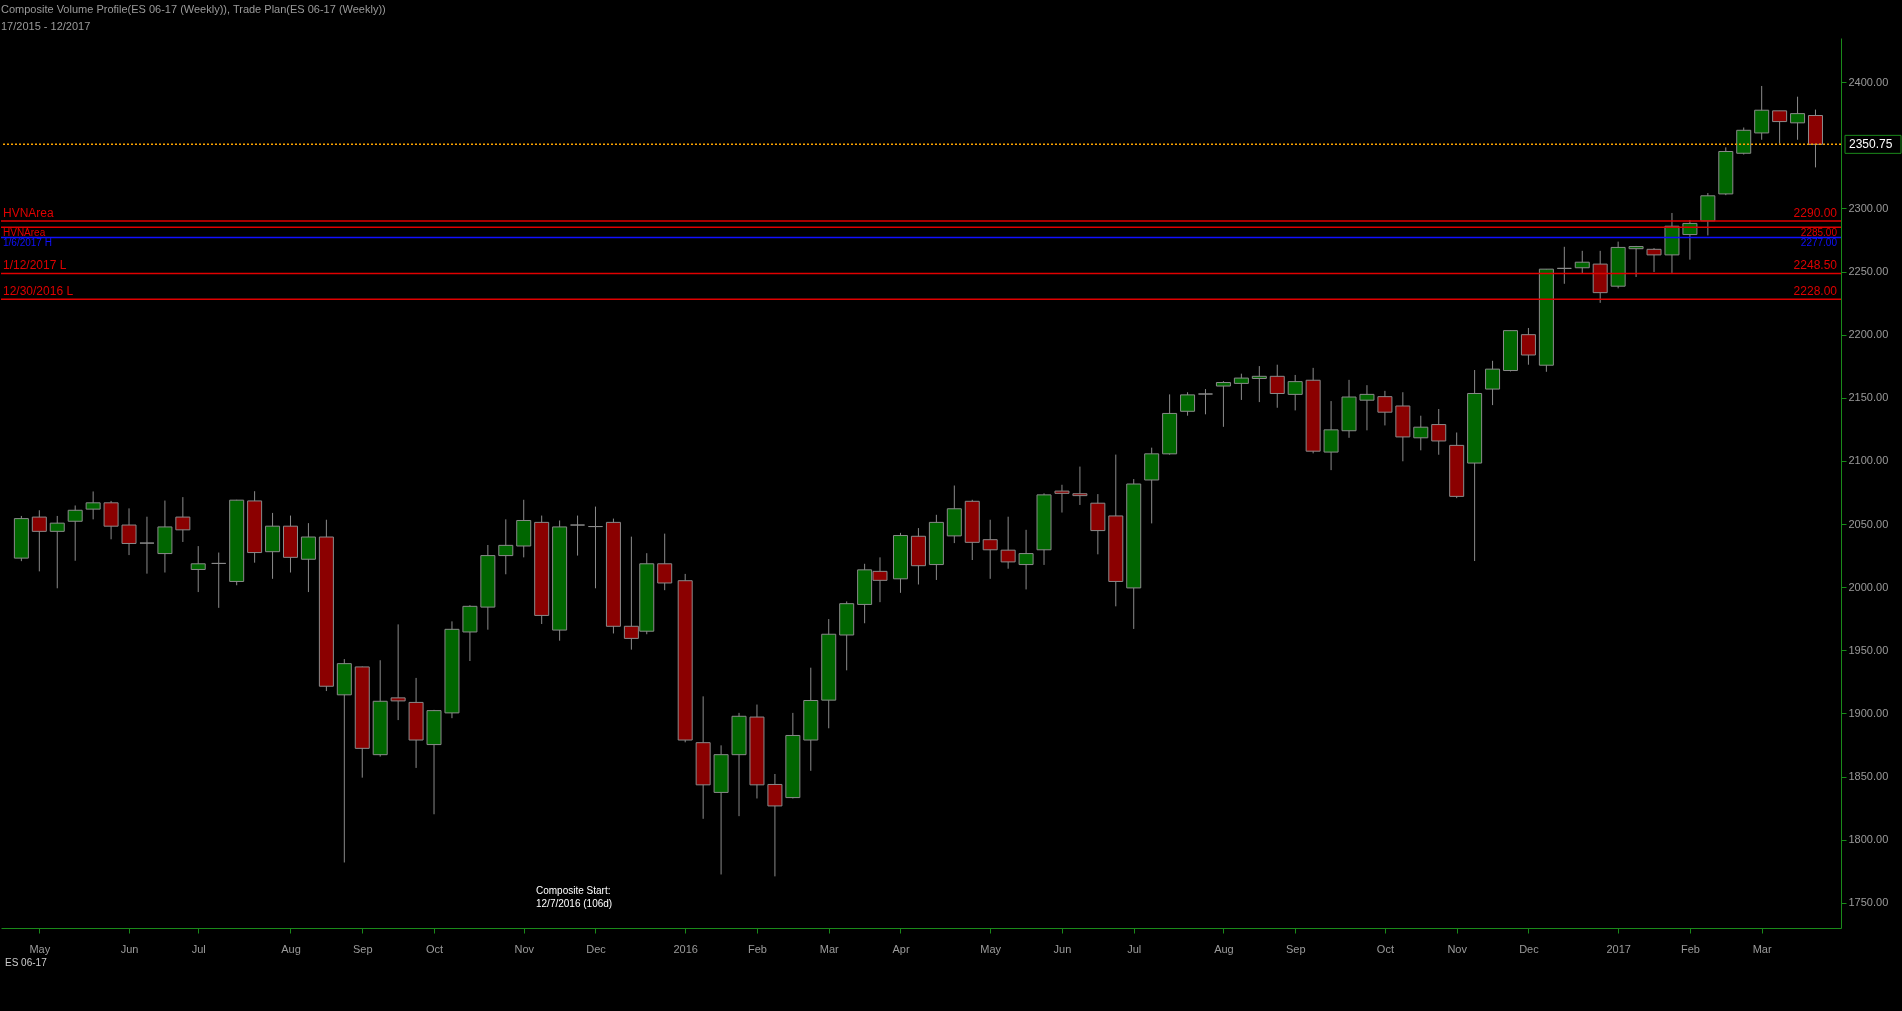 Image resolution: width=1902 pixels, height=1011 pixels. Describe the element at coordinates (1819, 233) in the screenshot. I see `annotation: 2285.00` at that location.